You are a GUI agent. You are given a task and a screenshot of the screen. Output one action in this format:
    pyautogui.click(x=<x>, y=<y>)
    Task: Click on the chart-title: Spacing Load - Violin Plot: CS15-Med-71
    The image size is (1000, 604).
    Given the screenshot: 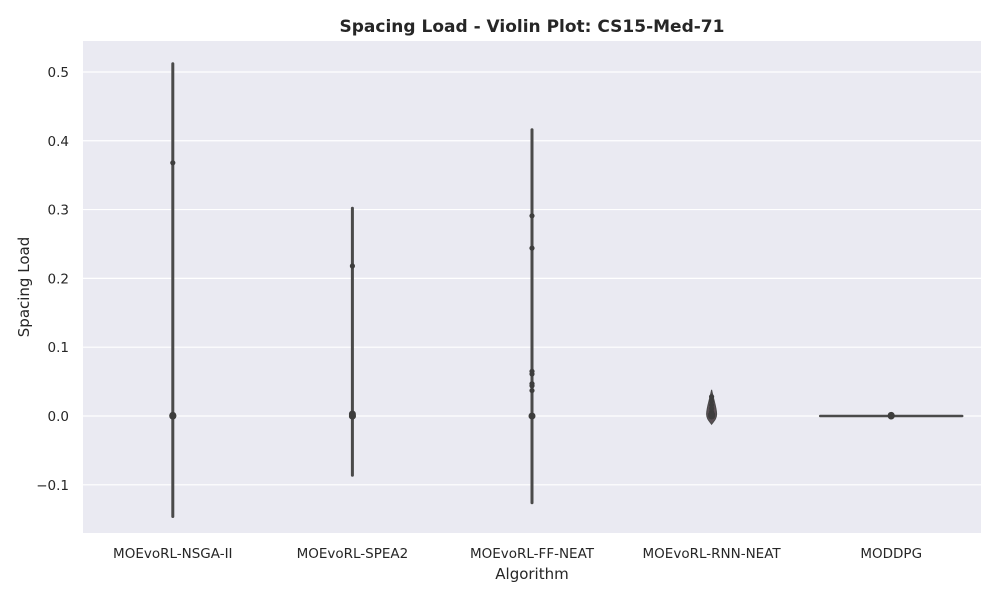 What is the action you would take?
    pyautogui.click(x=532, y=27)
    